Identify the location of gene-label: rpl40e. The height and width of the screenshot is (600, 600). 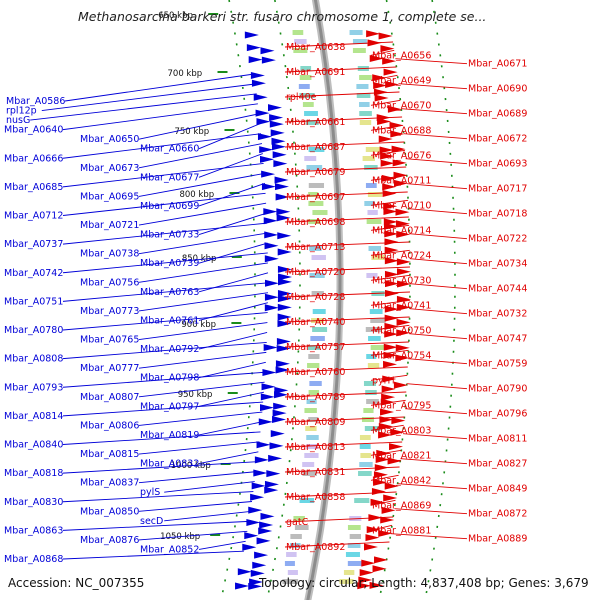
(301, 97).